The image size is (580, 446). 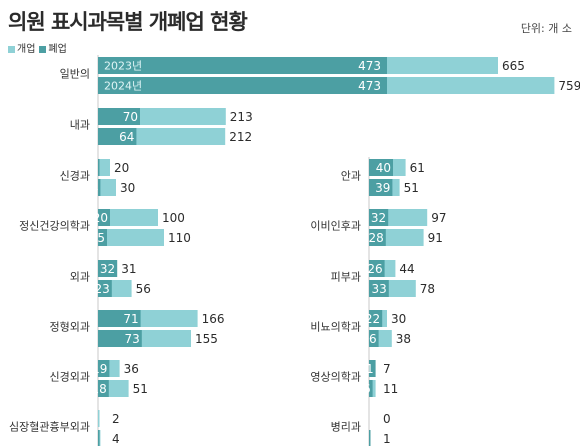 I want to click on left-total-label-4-0: 31, so click(x=128, y=269).